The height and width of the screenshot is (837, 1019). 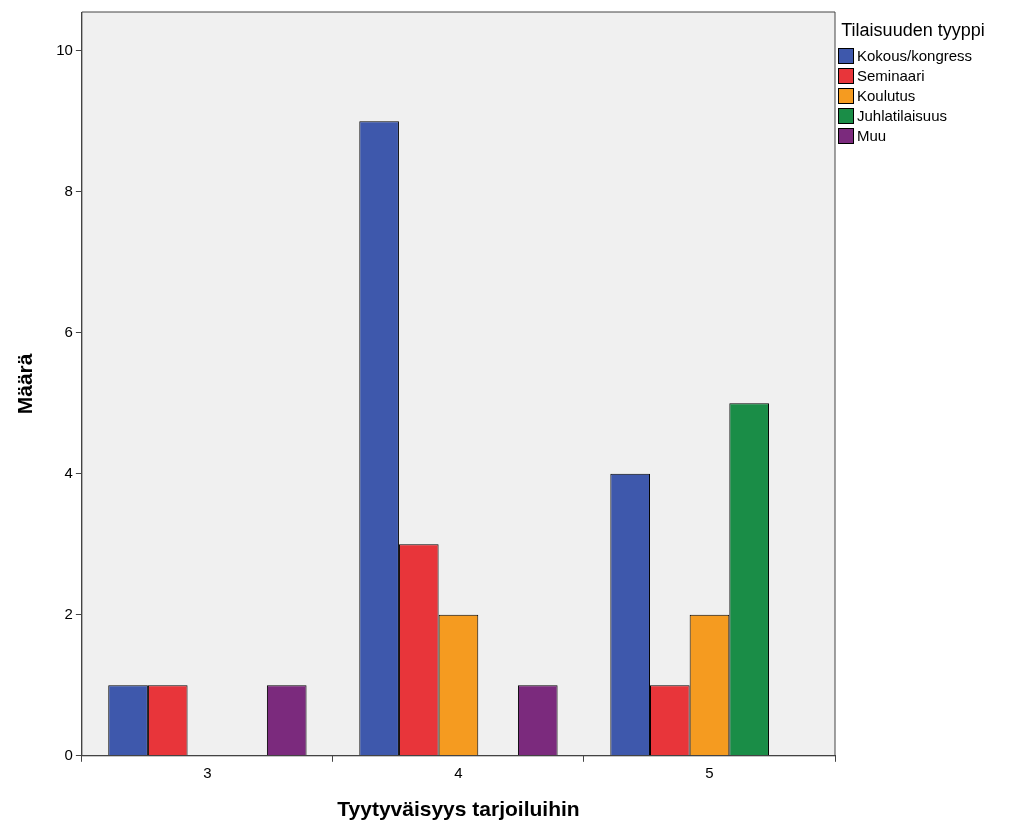 I want to click on y-axis-title: Määrä, so click(x=25, y=384).